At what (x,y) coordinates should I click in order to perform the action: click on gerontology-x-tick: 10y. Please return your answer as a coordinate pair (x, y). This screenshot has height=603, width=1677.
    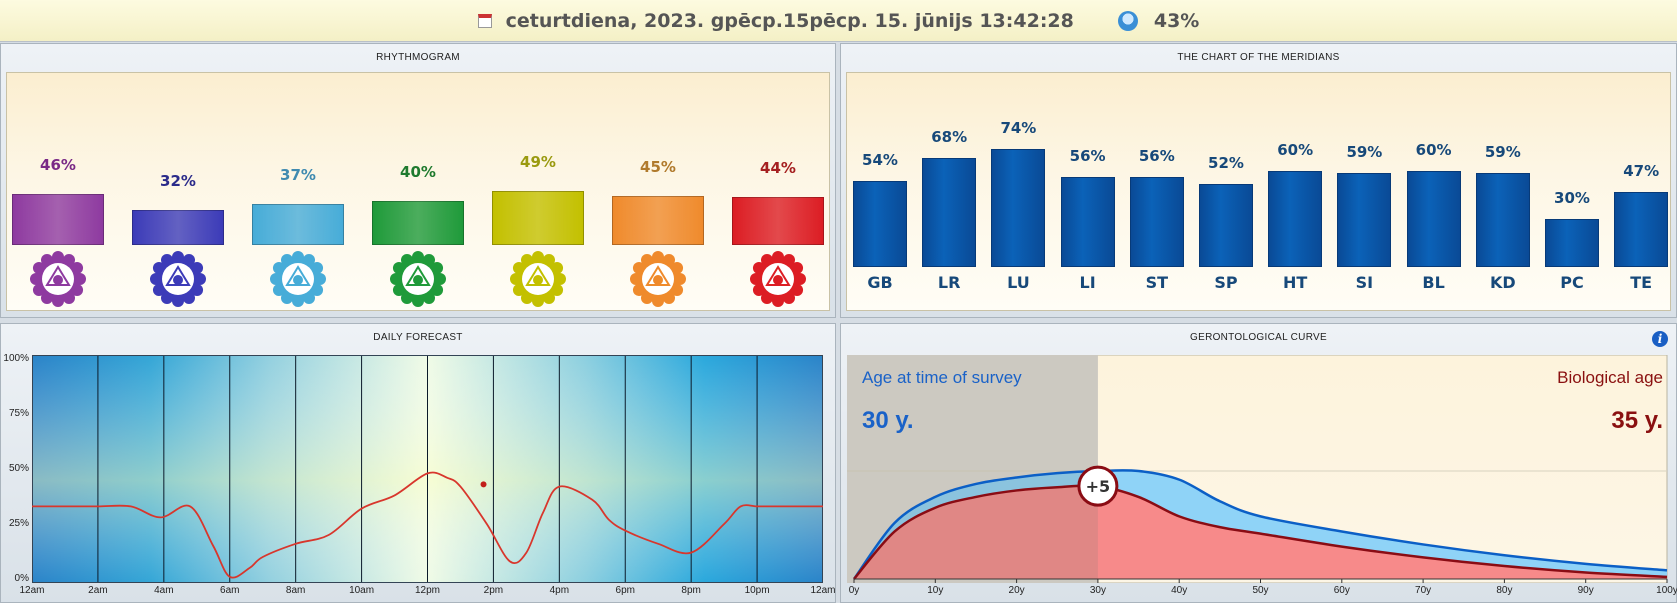
    Looking at the image, I should click on (935, 590).